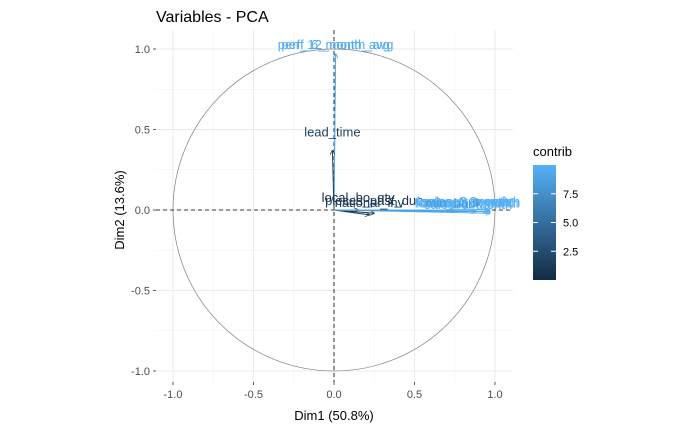 The width and height of the screenshot is (700, 432). What do you see at coordinates (335, 132) in the screenshot?
I see `arrow-perf-12-month-avg` at bounding box center [335, 132].